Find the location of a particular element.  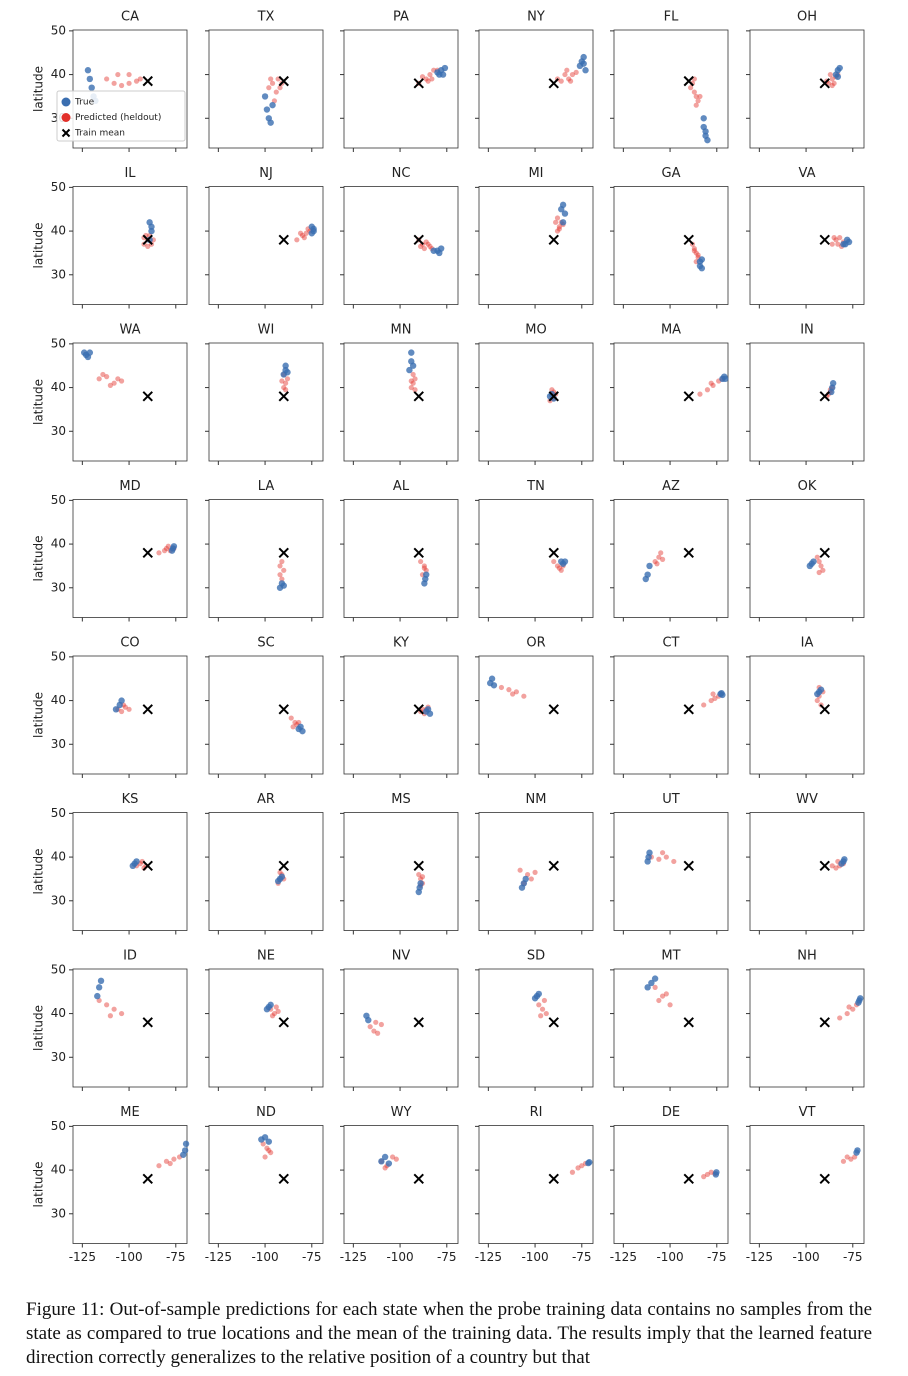

subplot: KS 30 40 50 latitude is located at coordinates (110, 863).